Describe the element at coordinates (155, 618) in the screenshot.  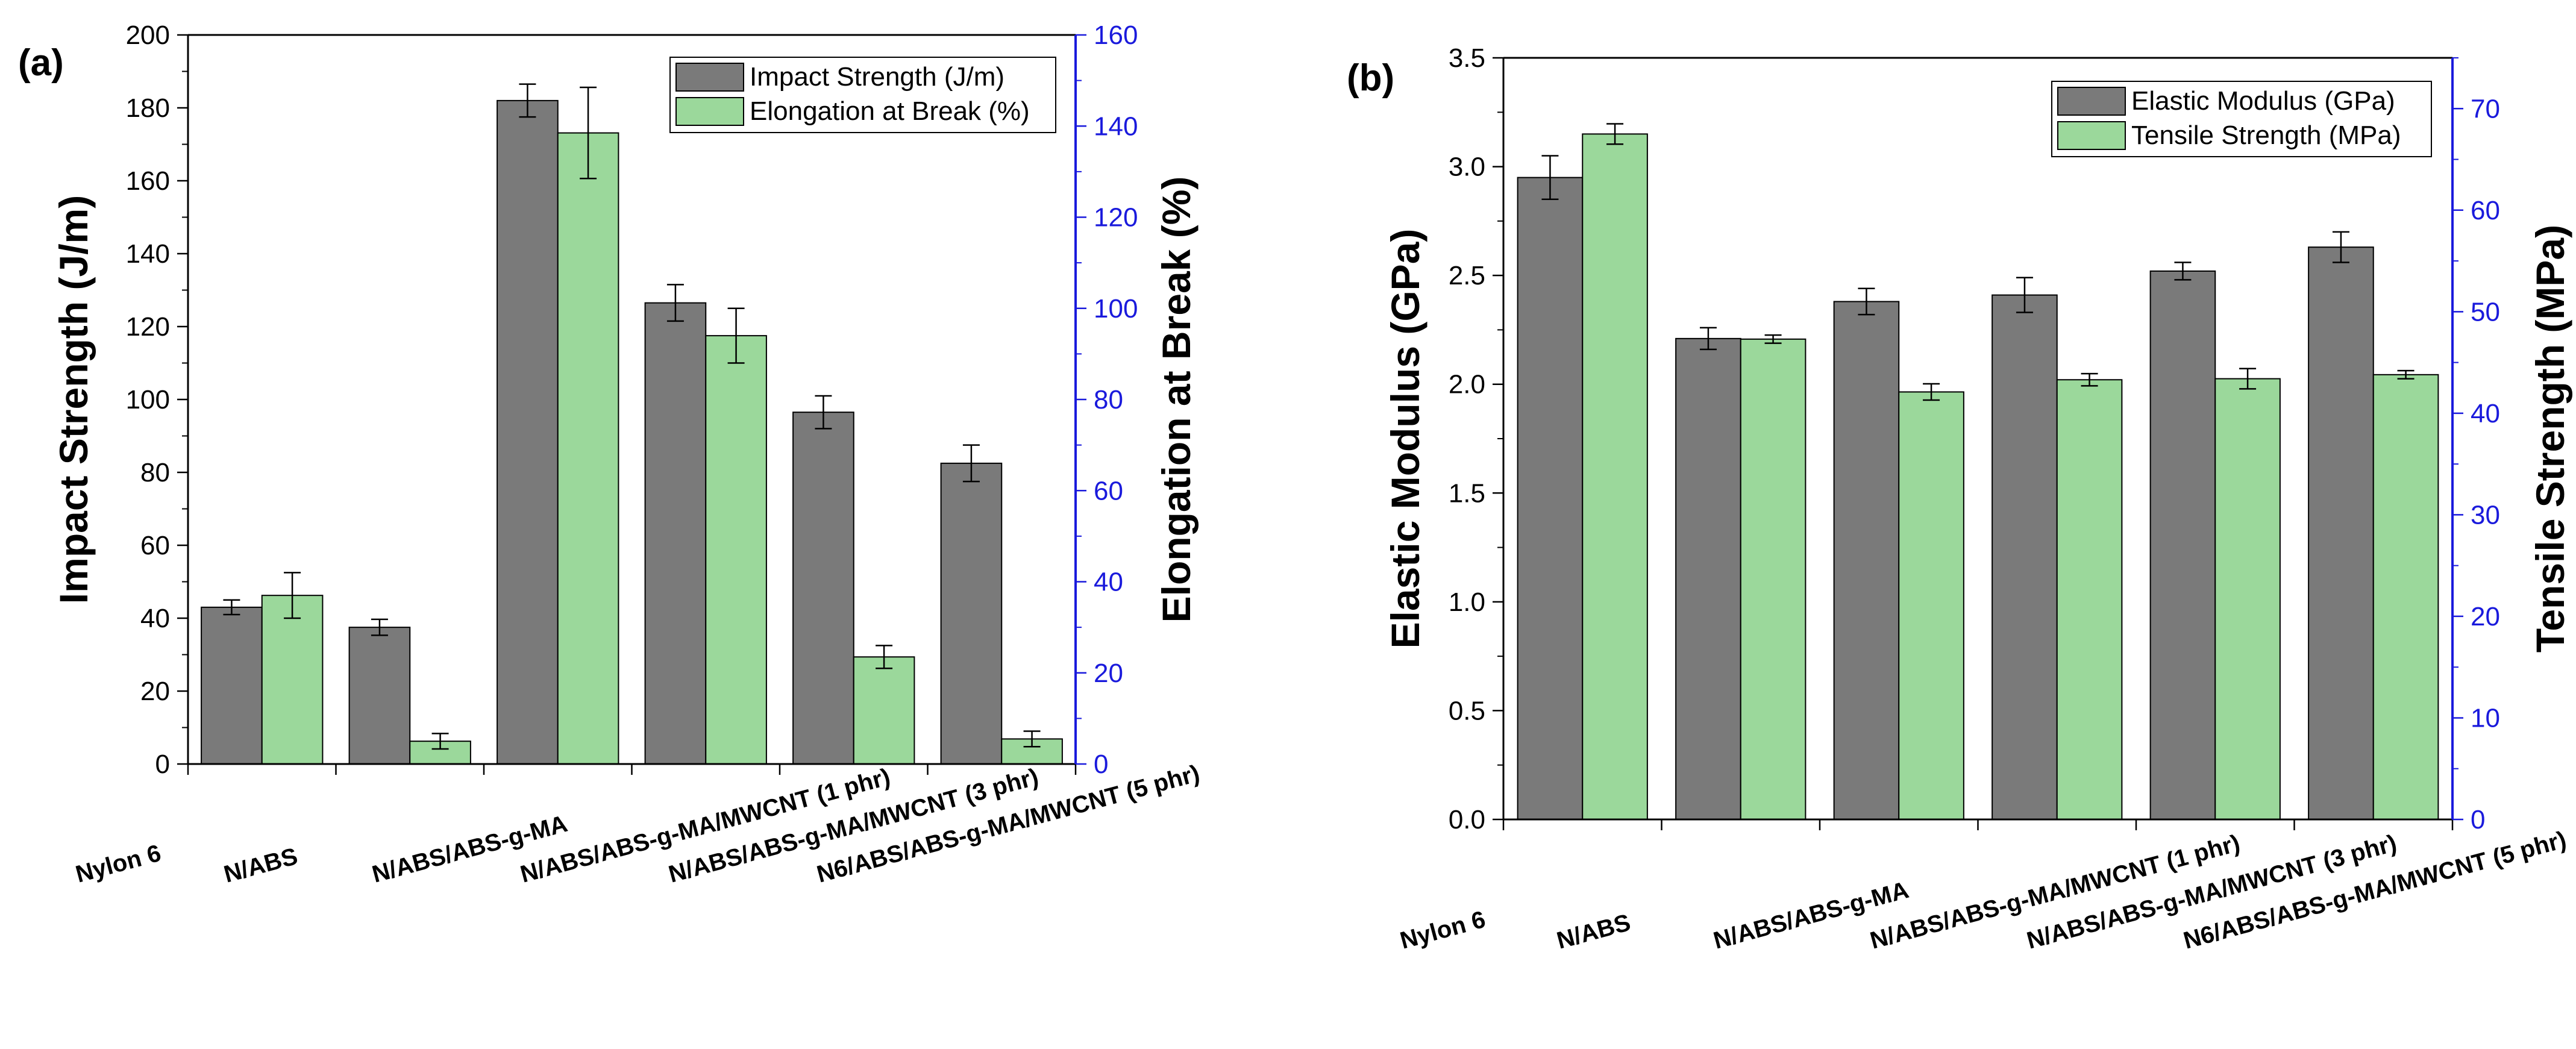
I see `y-tick-label: 40` at that location.